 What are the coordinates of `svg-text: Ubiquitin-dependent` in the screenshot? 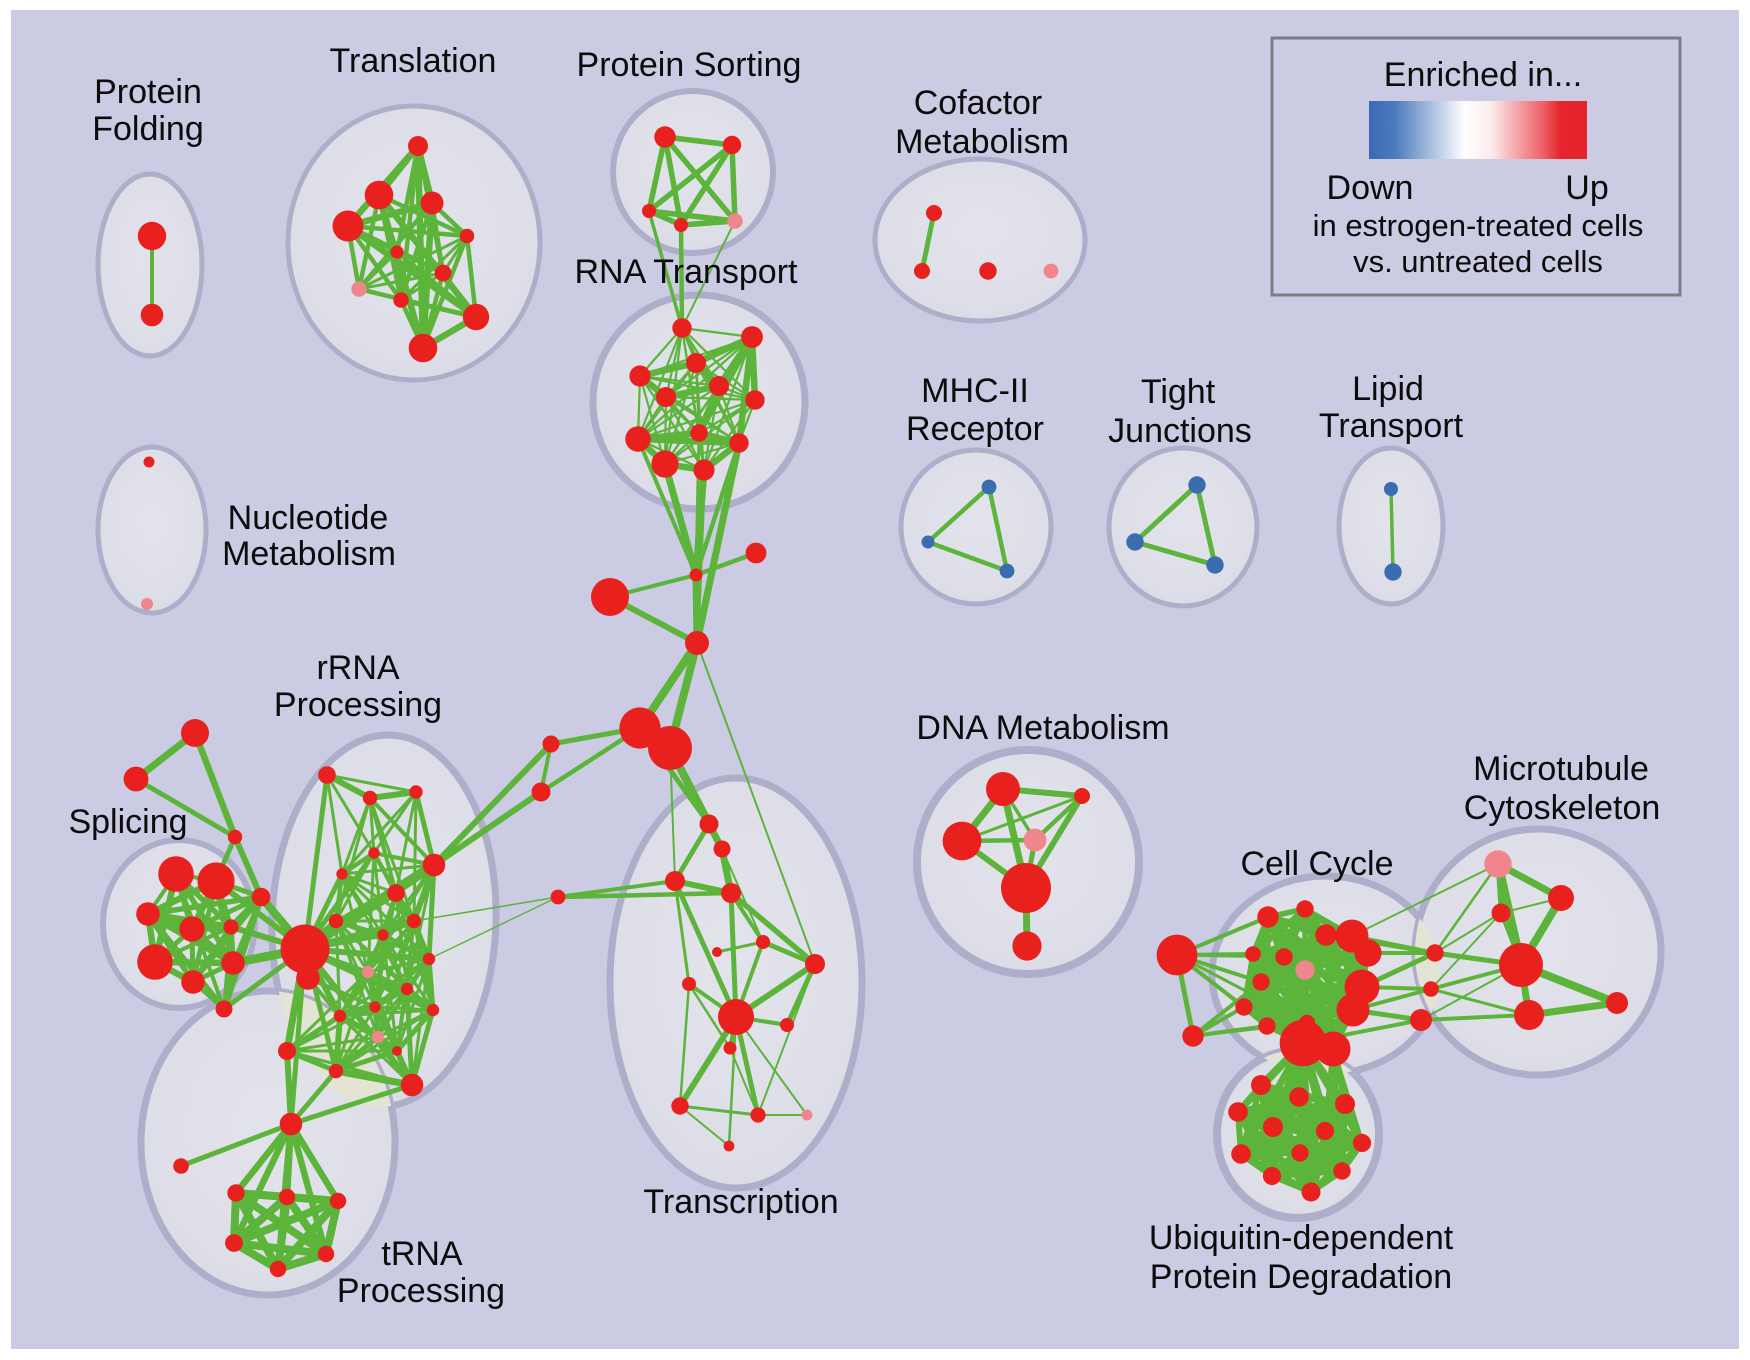 It's located at (1301, 1238).